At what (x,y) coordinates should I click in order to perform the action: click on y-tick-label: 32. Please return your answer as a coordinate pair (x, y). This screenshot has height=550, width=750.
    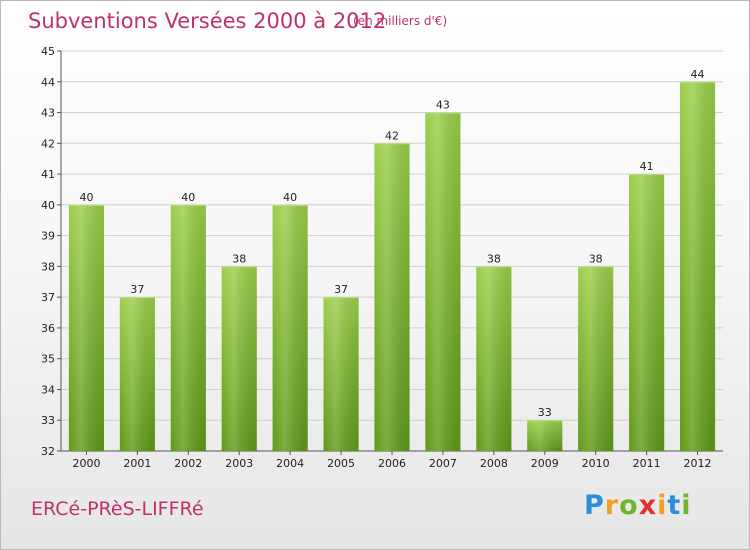
    Looking at the image, I should click on (48, 451).